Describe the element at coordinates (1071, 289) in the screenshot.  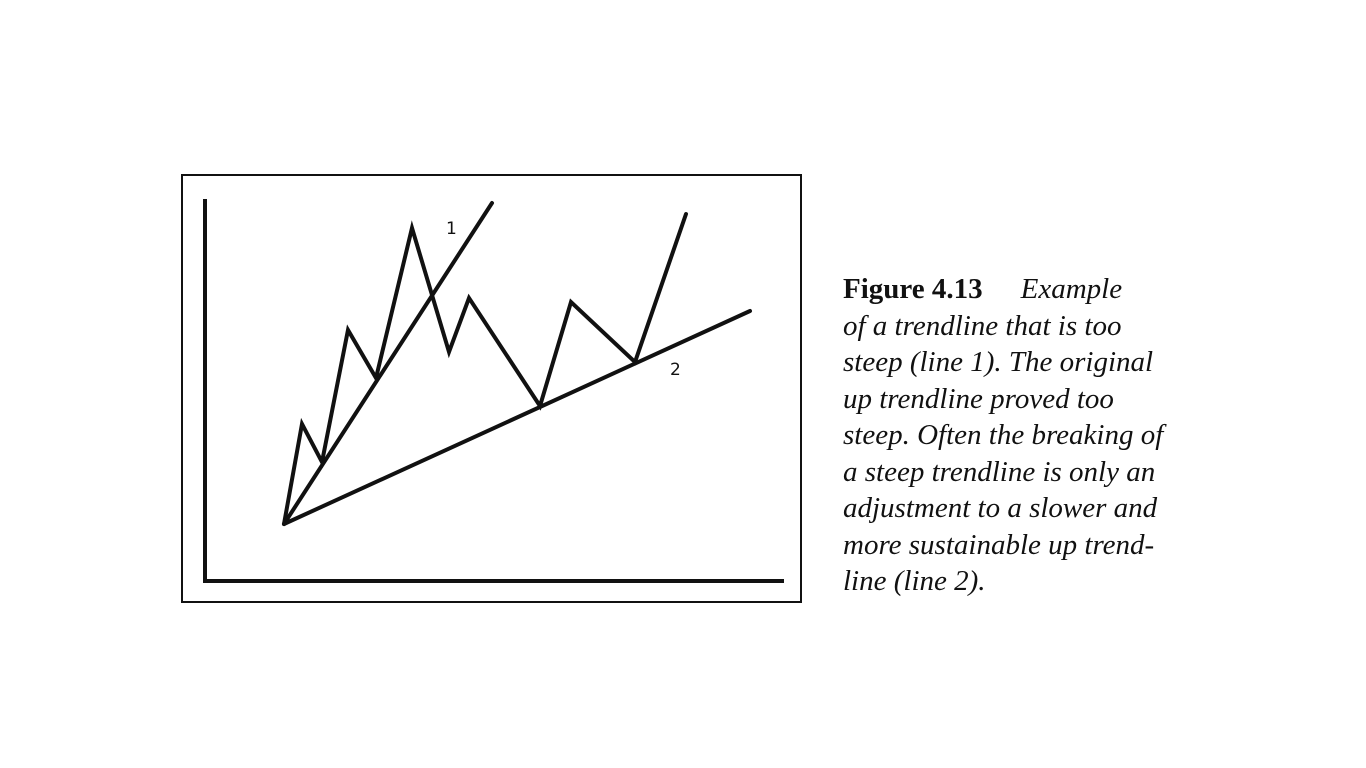
I see `caption-text: Example` at that location.